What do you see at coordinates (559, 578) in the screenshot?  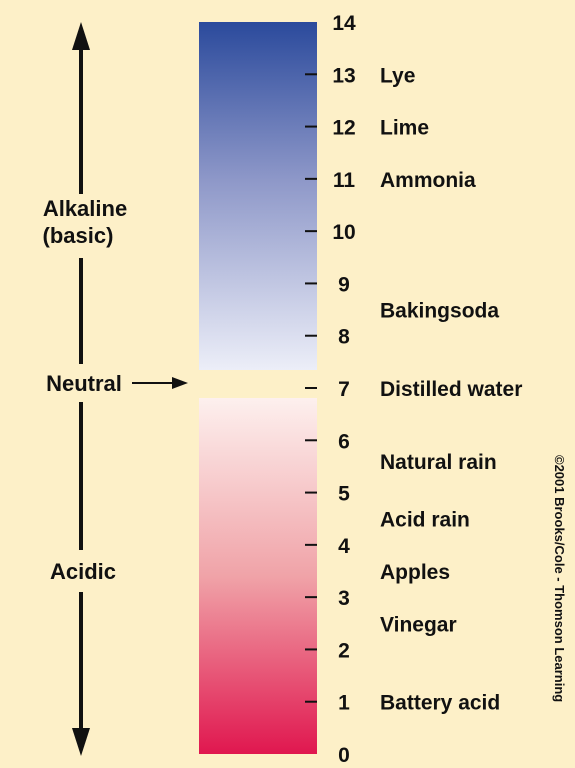 I see `copyright-credit: ©2001 Brooks/Cole - Thomson Learning` at bounding box center [559, 578].